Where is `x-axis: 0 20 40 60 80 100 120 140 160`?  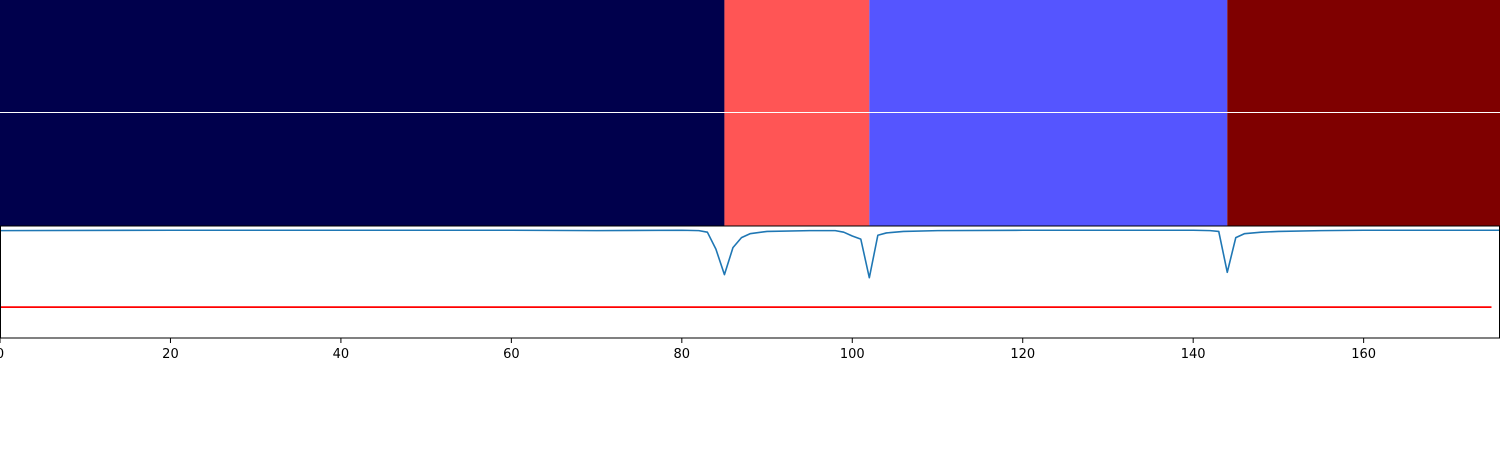
x-axis: 0 20 40 60 80 100 120 140 160 is located at coordinates (688, 350).